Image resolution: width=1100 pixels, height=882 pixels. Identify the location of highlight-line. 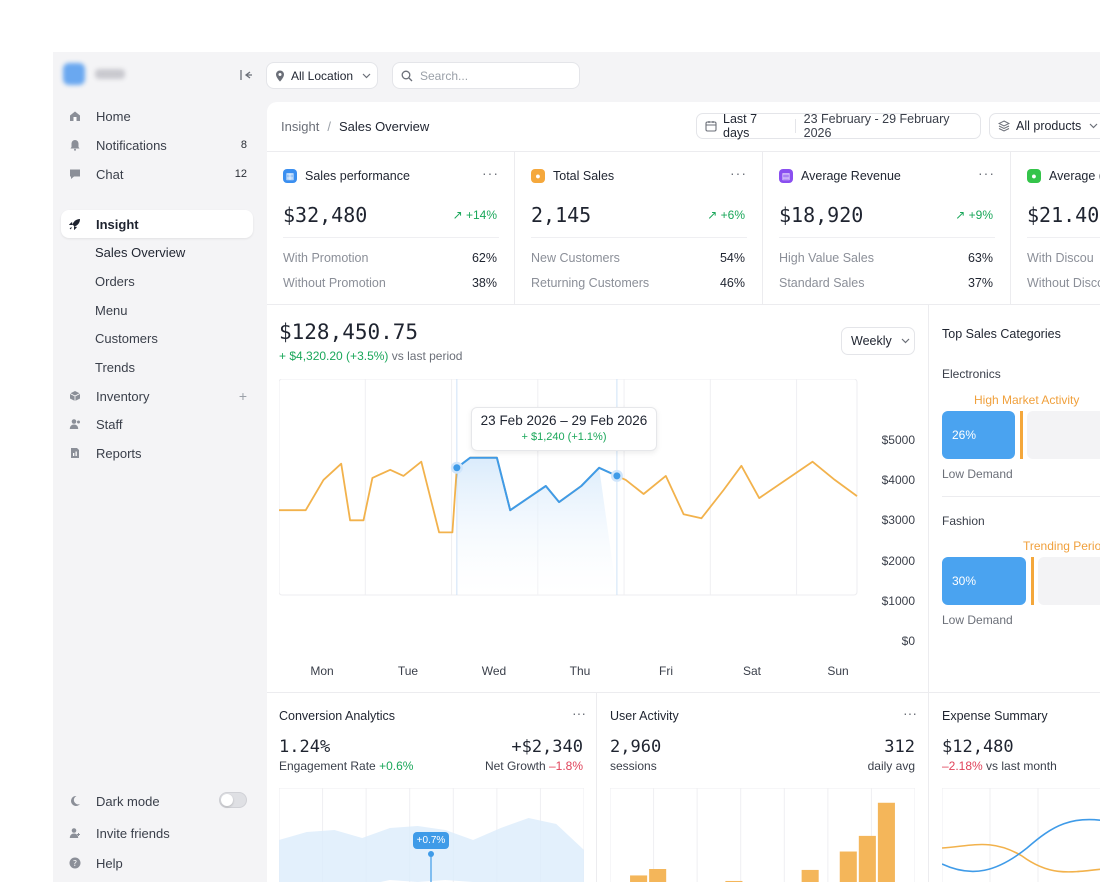
(536, 484).